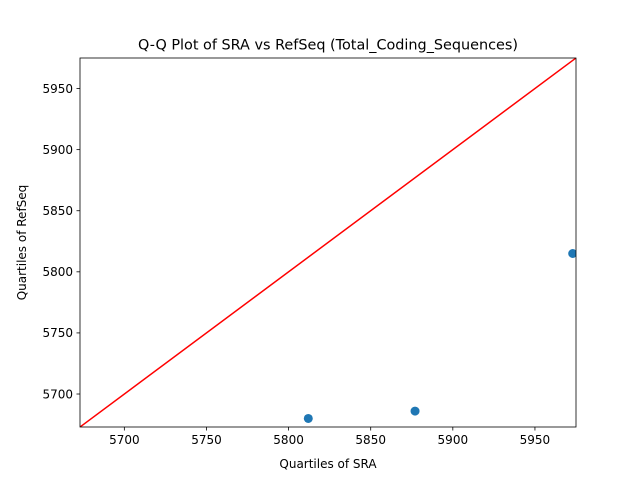 This screenshot has height=480, width=640. I want to click on y-axis-label: Quartiles of RefSeq, so click(22, 243).